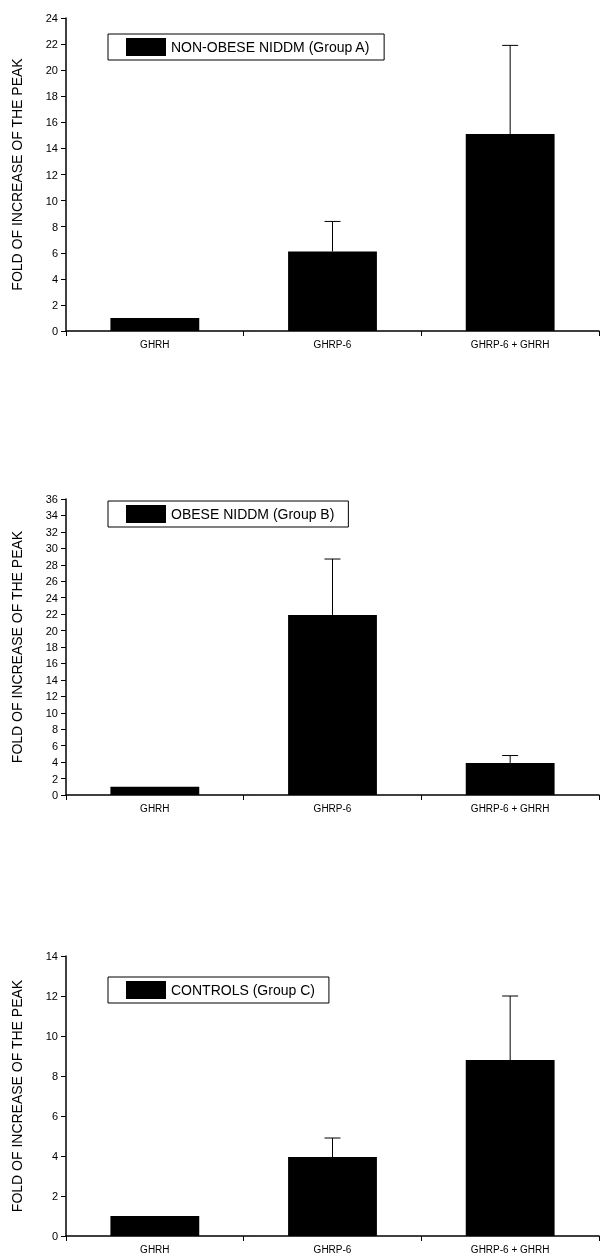 This screenshot has height=1254, width=605. I want to click on legend-label: NON-OBESE NIDDM (Group A), so click(270, 47).